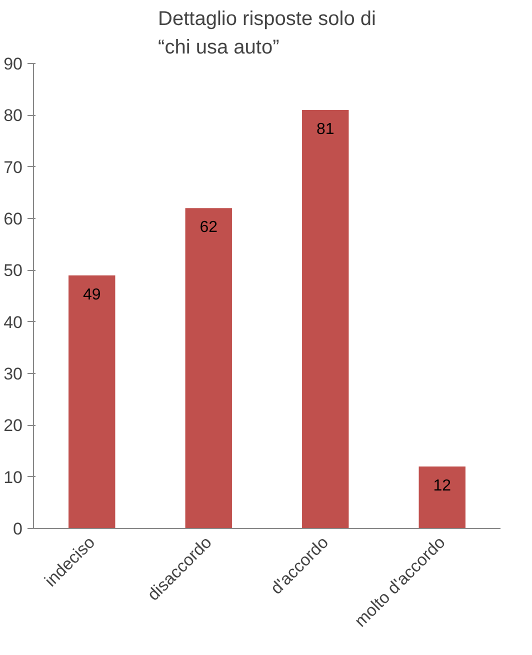 This screenshot has height=655, width=532. Describe the element at coordinates (13, 477) in the screenshot. I see `y-tick-label: 10` at that location.